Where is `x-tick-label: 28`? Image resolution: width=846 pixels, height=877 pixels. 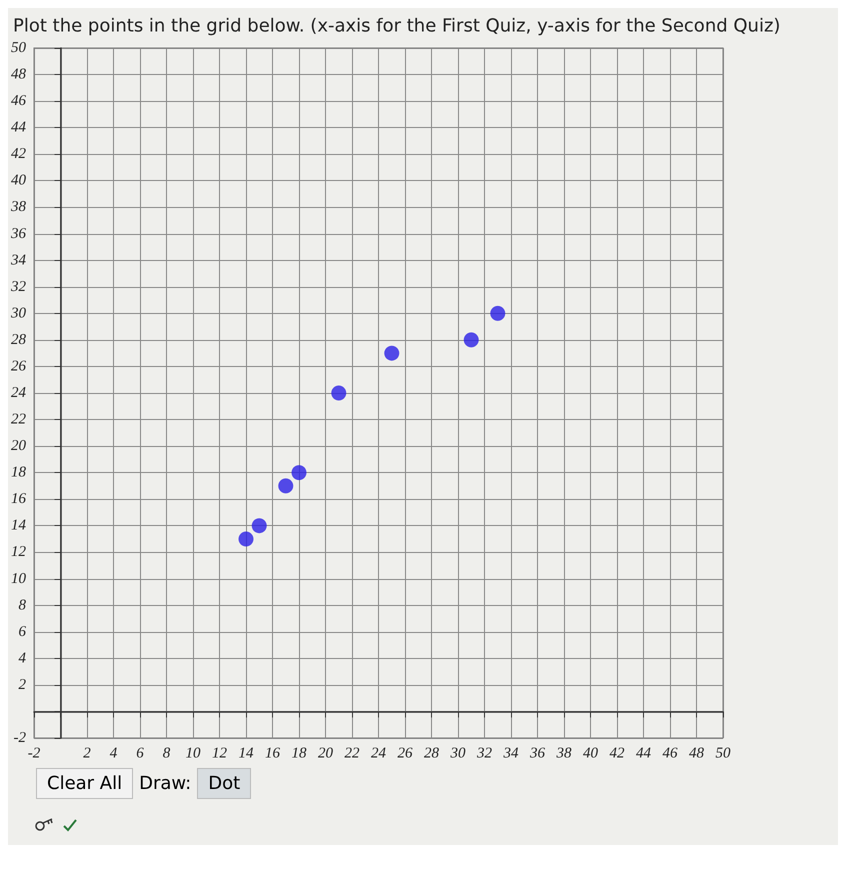
x-tick-label: 28 is located at coordinates (432, 754).